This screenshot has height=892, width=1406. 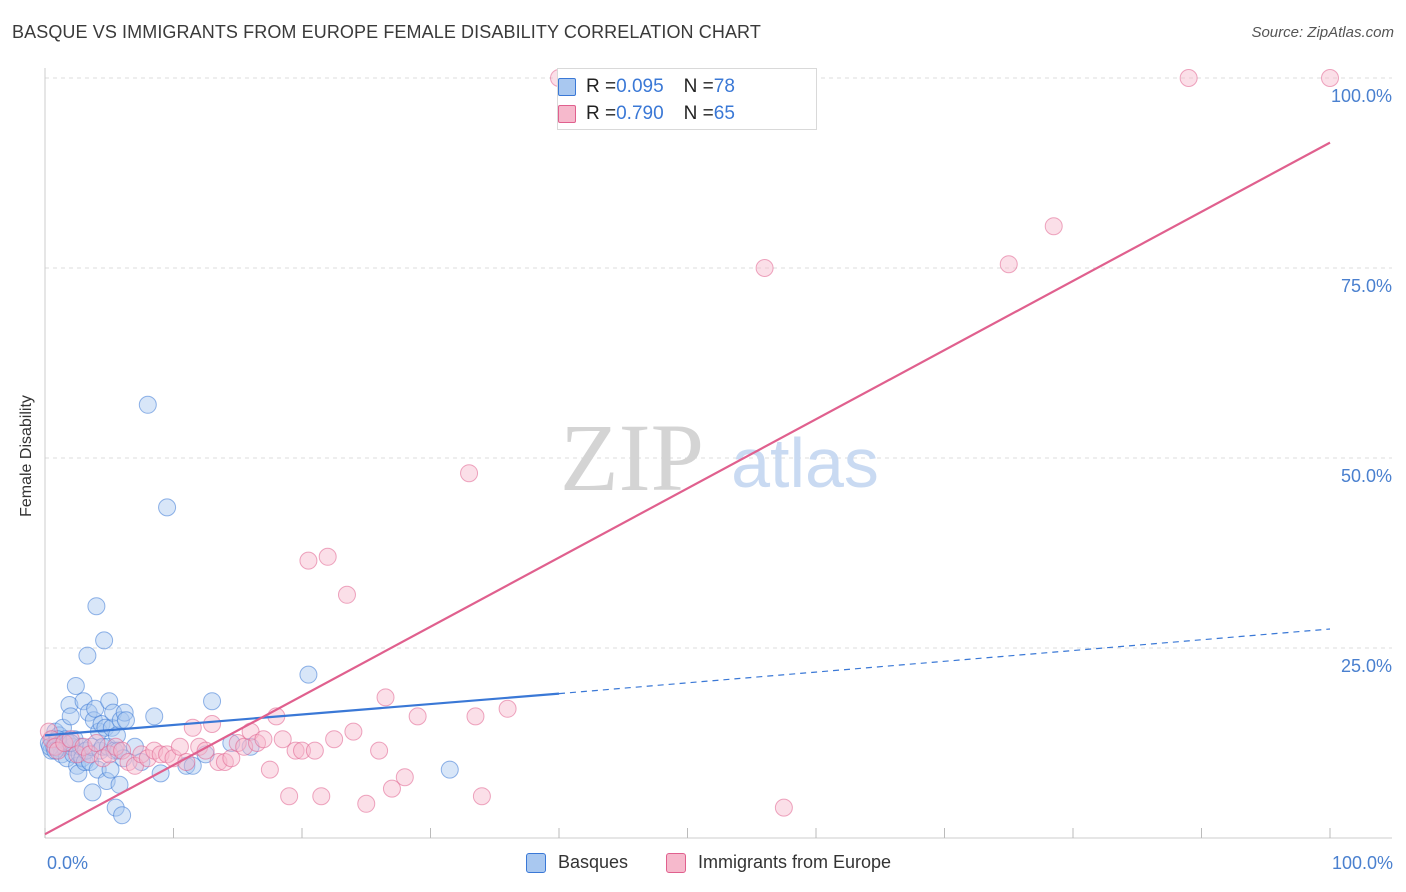 I want to click on legend-r-value: 0.095, so click(x=640, y=86).